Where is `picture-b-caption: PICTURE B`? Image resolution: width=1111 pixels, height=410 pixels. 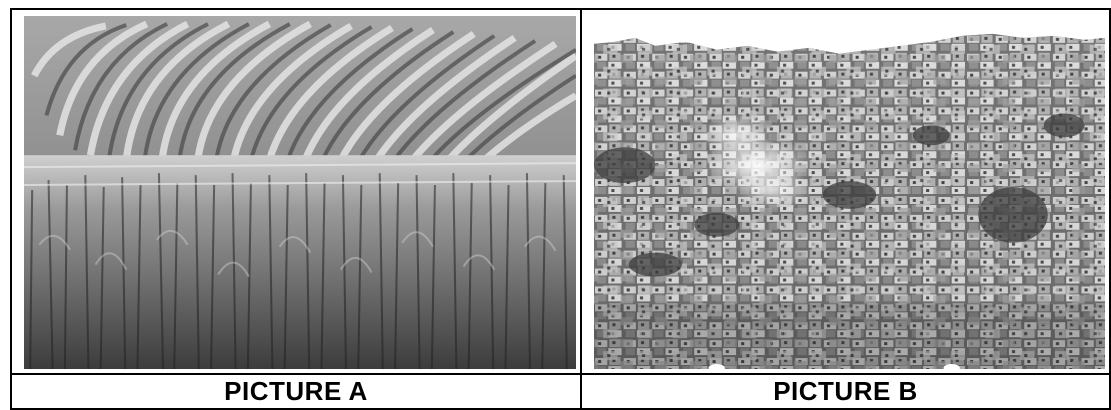 picture-b-caption: PICTURE B is located at coordinates (845, 391).